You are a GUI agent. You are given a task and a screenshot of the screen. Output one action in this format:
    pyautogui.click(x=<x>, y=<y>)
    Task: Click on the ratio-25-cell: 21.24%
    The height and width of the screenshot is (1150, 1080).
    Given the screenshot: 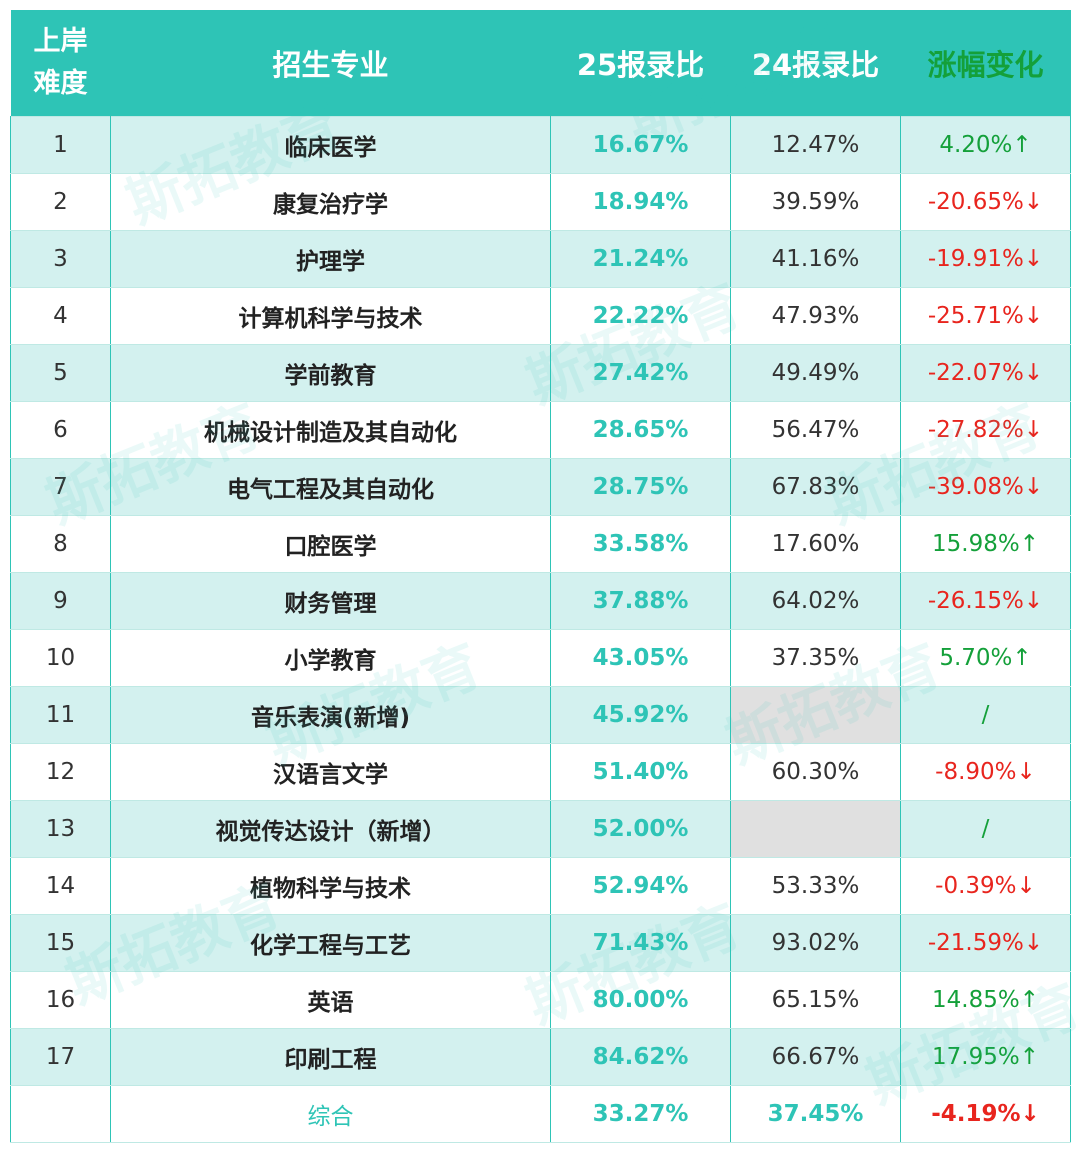 What is the action you would take?
    pyautogui.click(x=640, y=259)
    